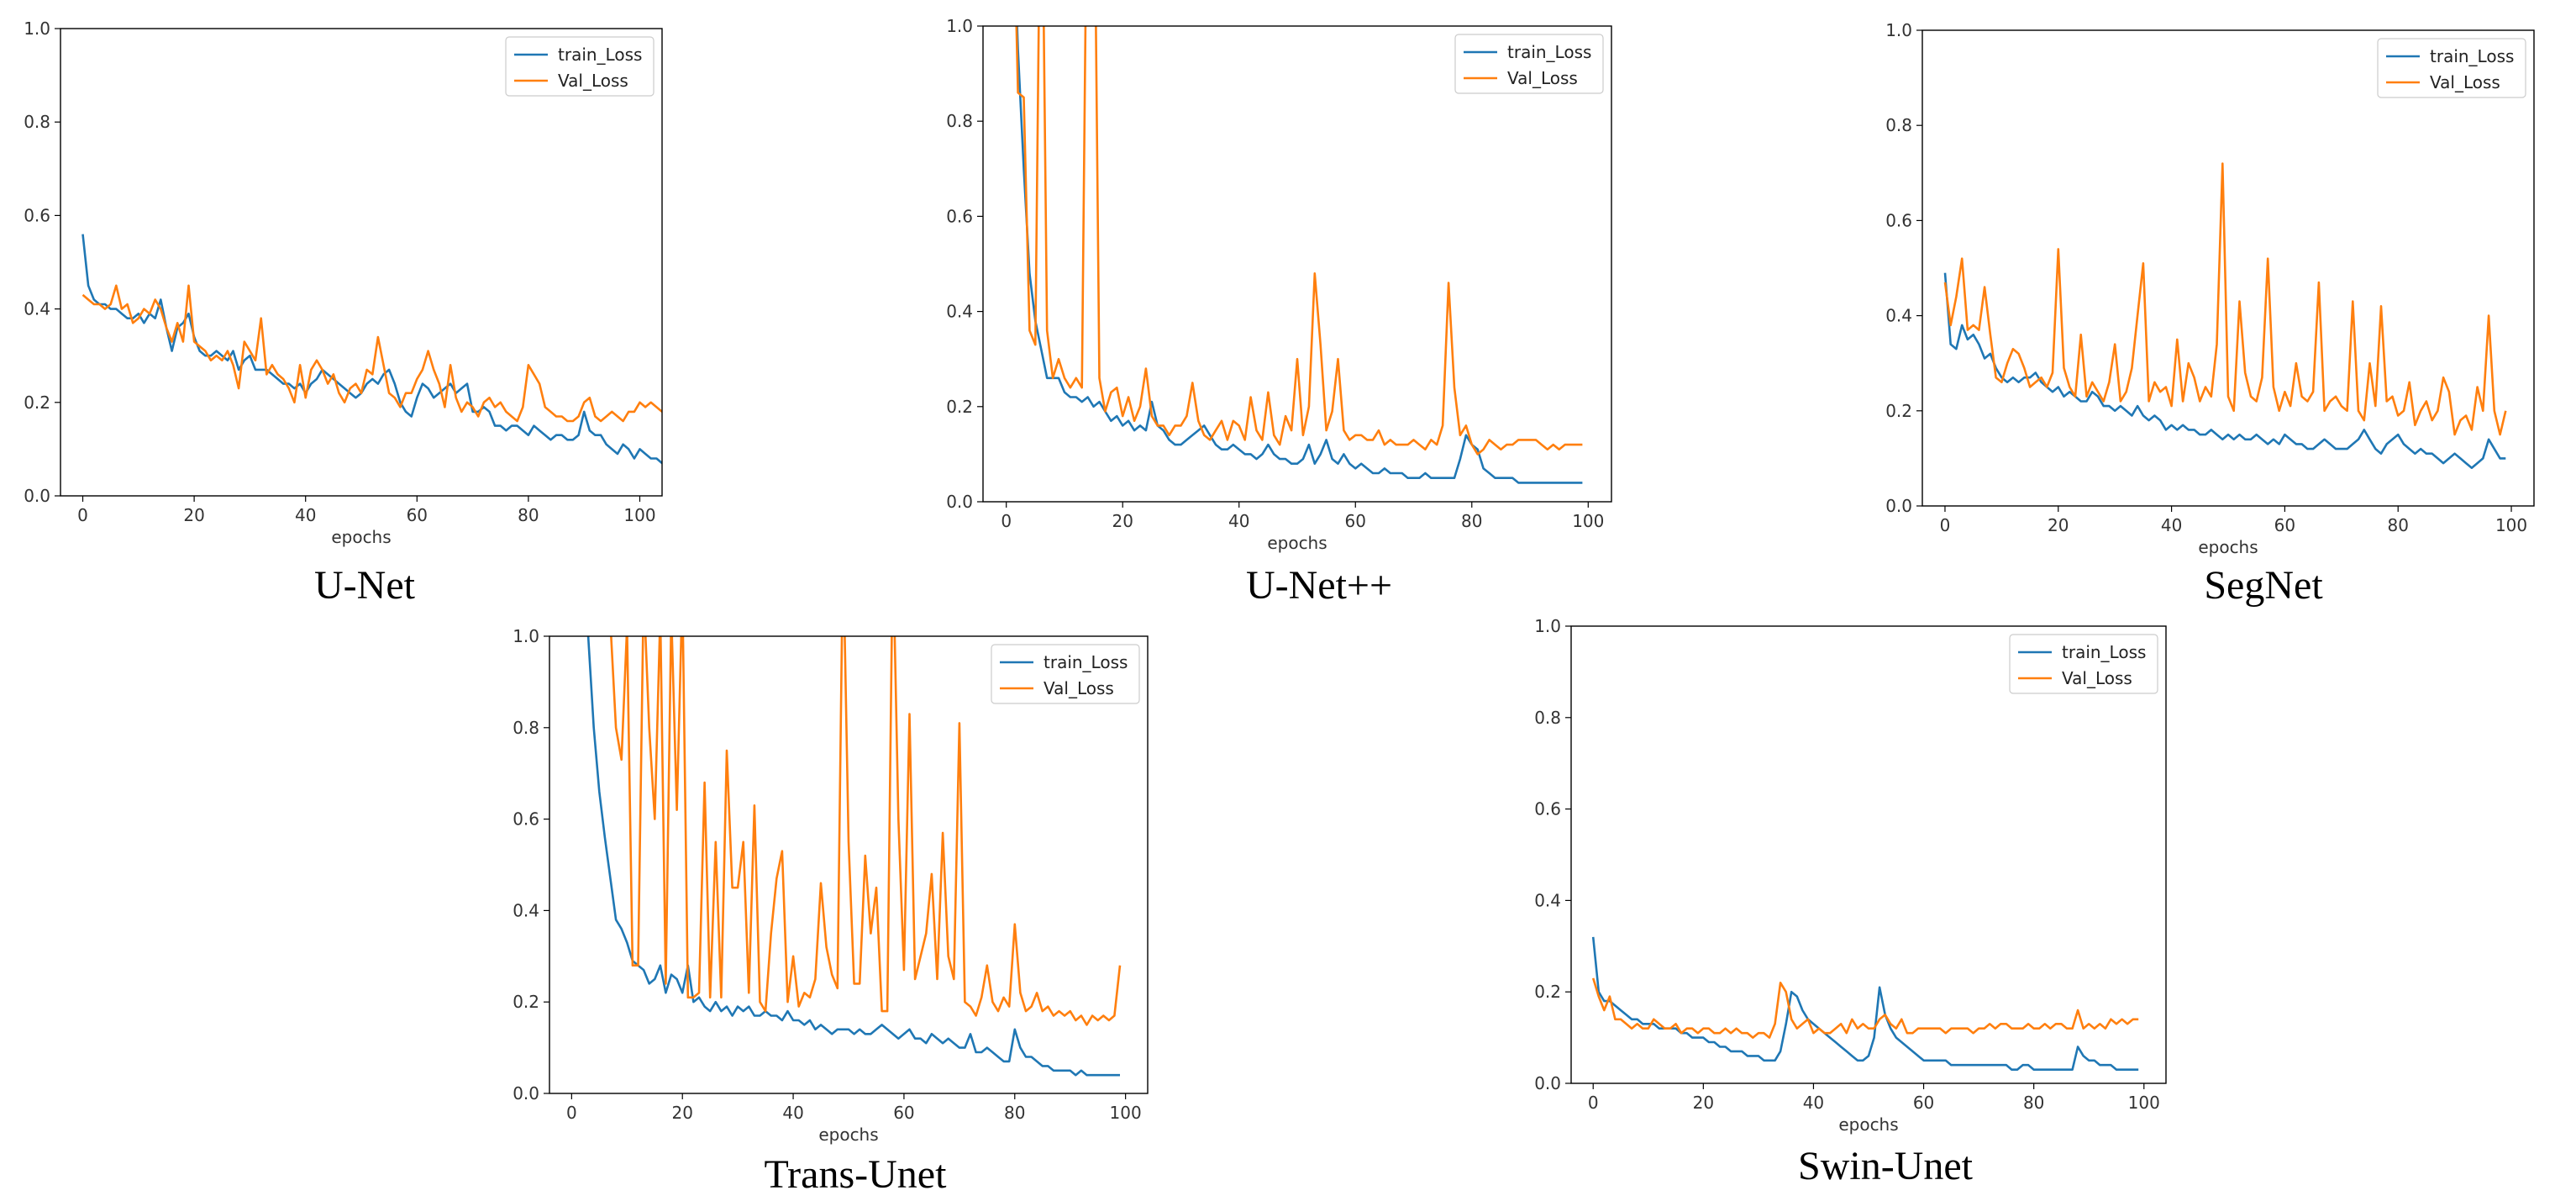 Image resolution: width=2576 pixels, height=1201 pixels. I want to click on chart-caption: U-Net, so click(365, 586).